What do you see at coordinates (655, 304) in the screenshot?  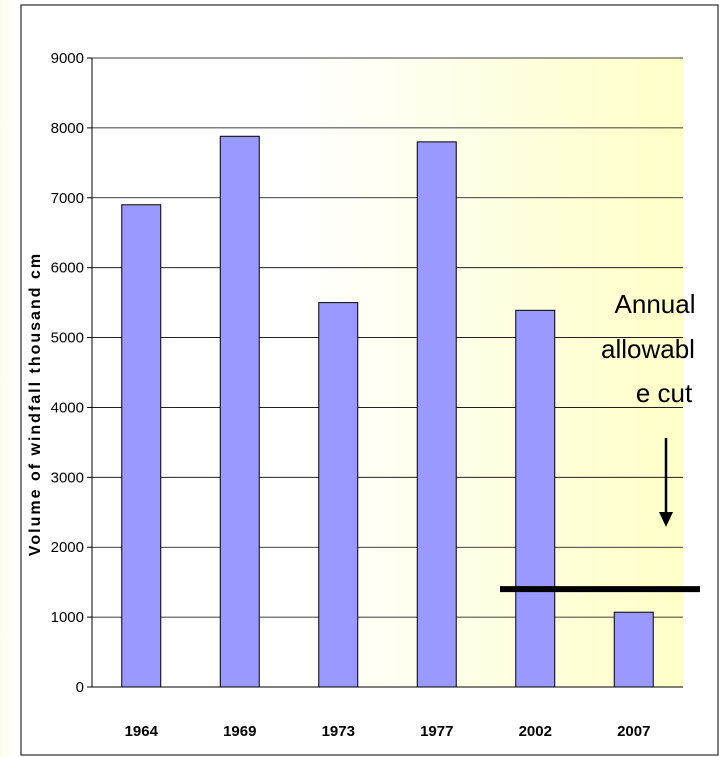 I see `annotation-line-1: Annual` at bounding box center [655, 304].